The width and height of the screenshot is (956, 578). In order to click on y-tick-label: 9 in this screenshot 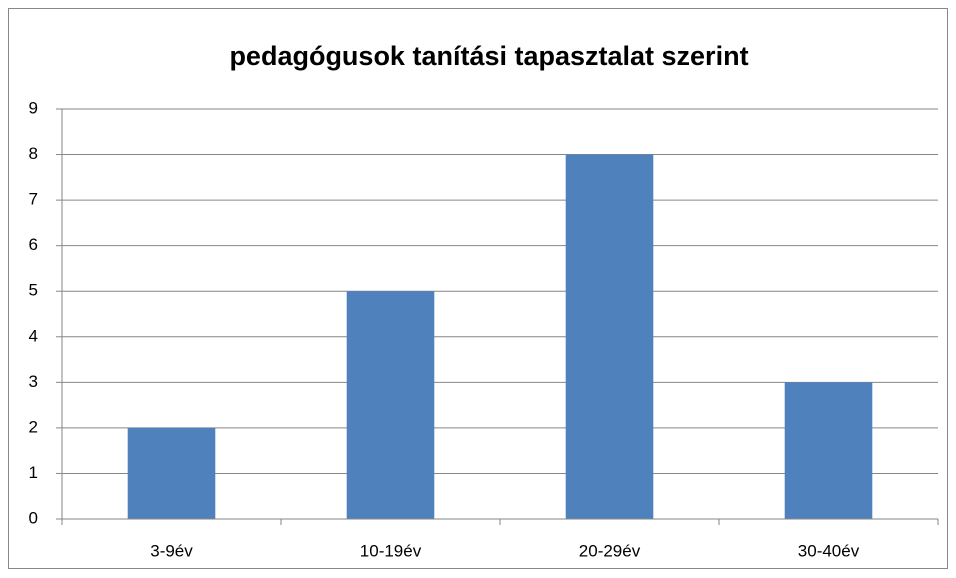, I will do `click(33, 107)`.